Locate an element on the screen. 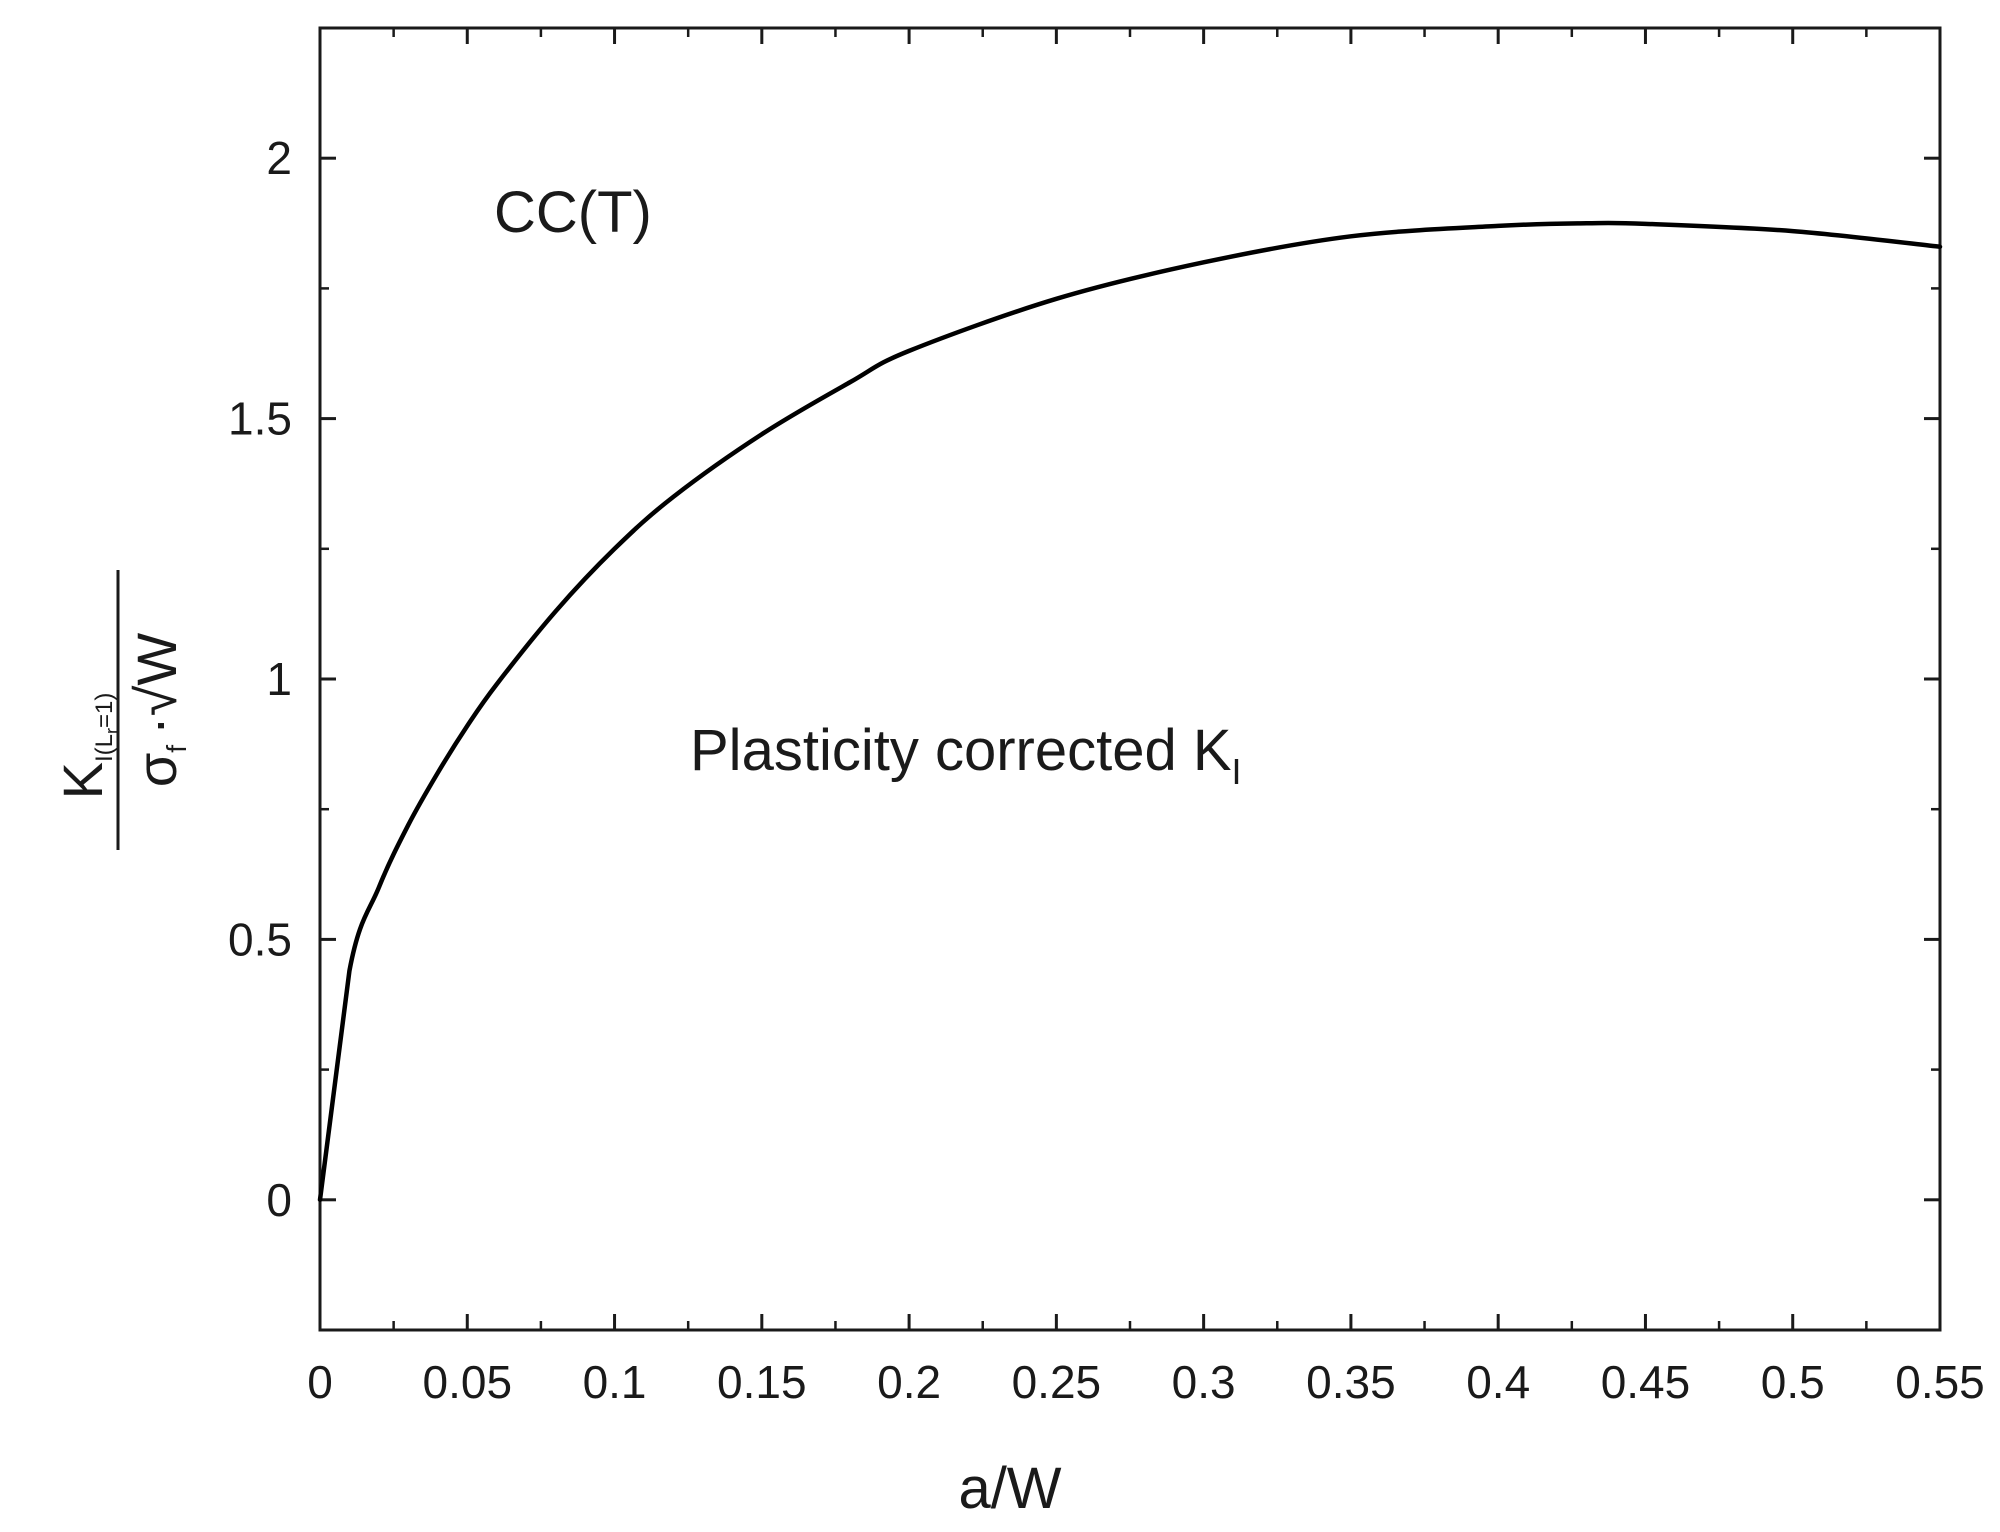  x-tick-label: 0.35 is located at coordinates (1351, 1382).